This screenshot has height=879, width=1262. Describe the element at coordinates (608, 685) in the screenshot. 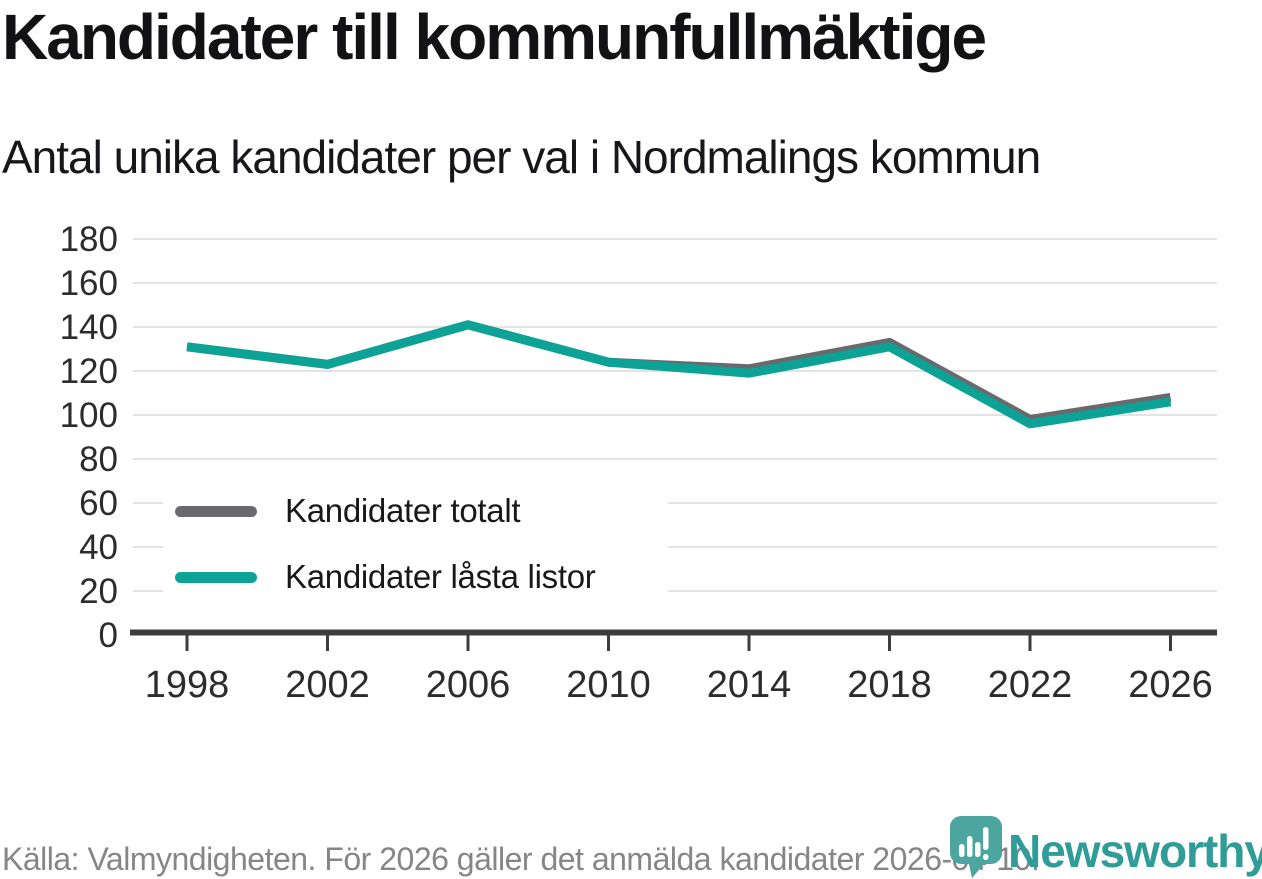

I see `x-tick-label: 2010` at that location.